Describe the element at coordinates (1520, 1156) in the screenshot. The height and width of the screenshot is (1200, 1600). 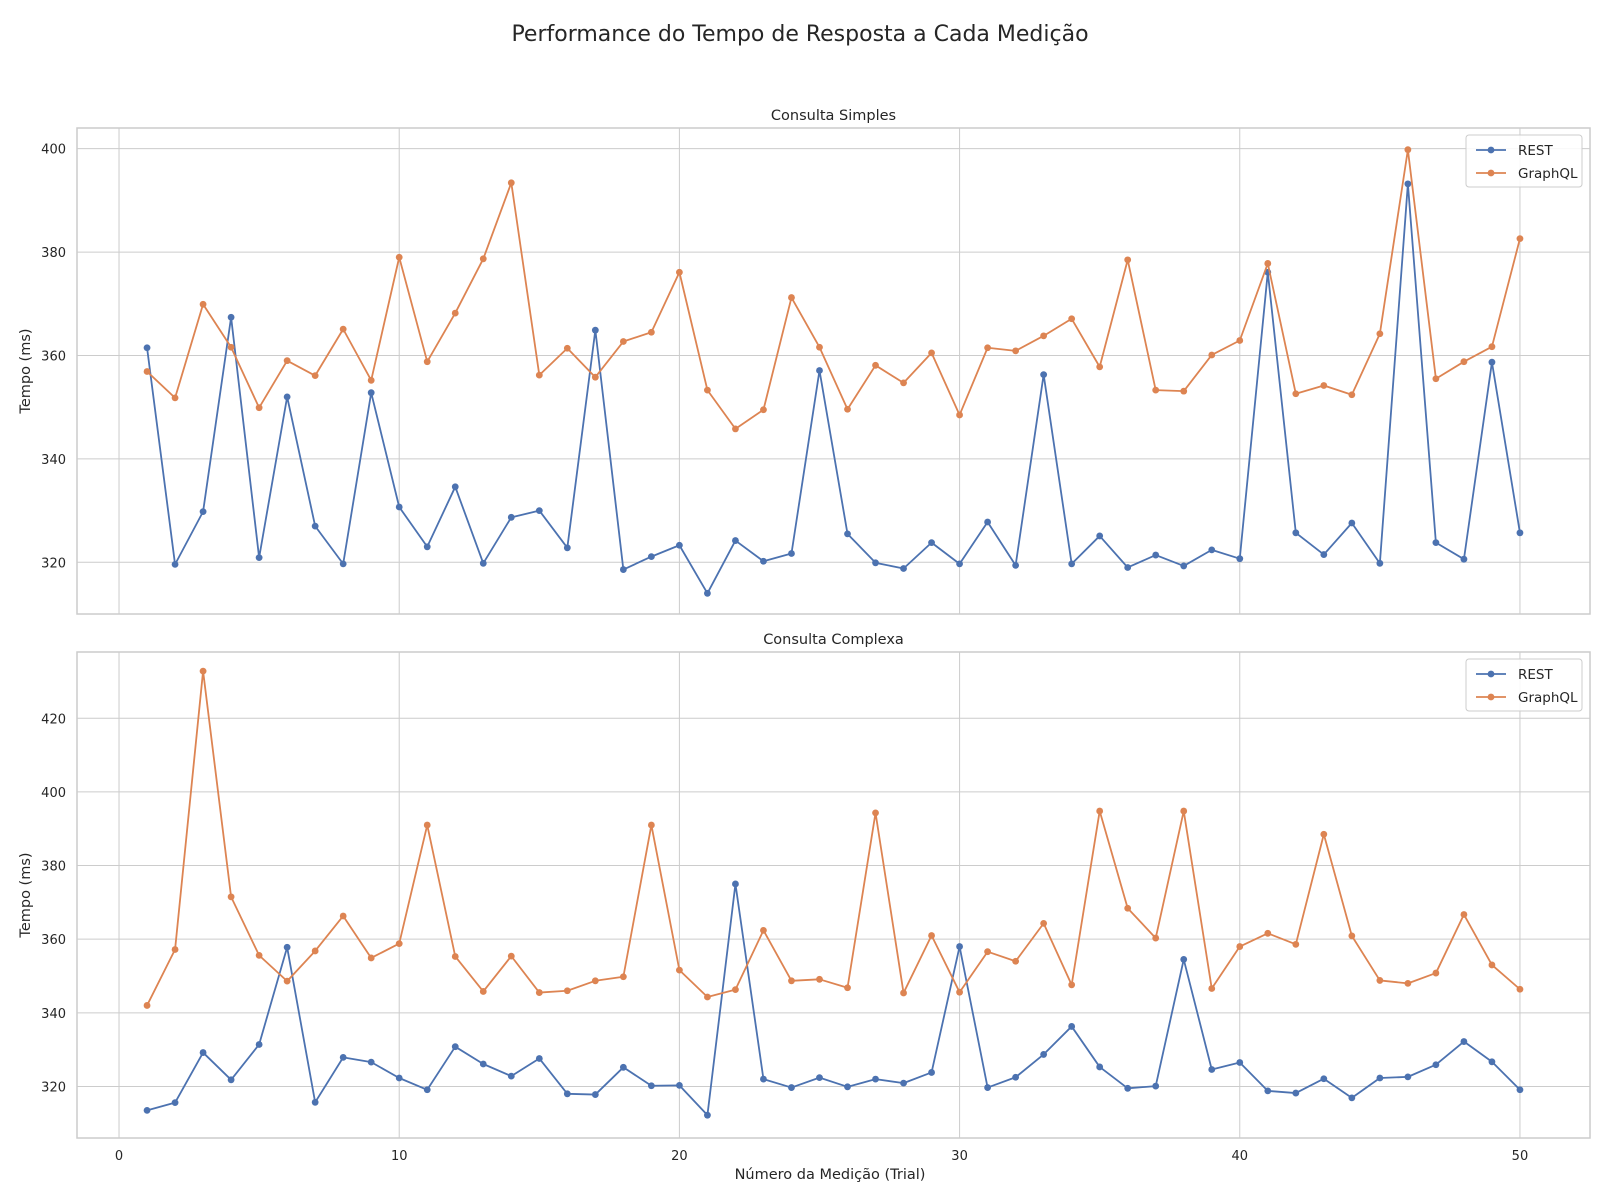
I see `x-tick-label: 50` at that location.